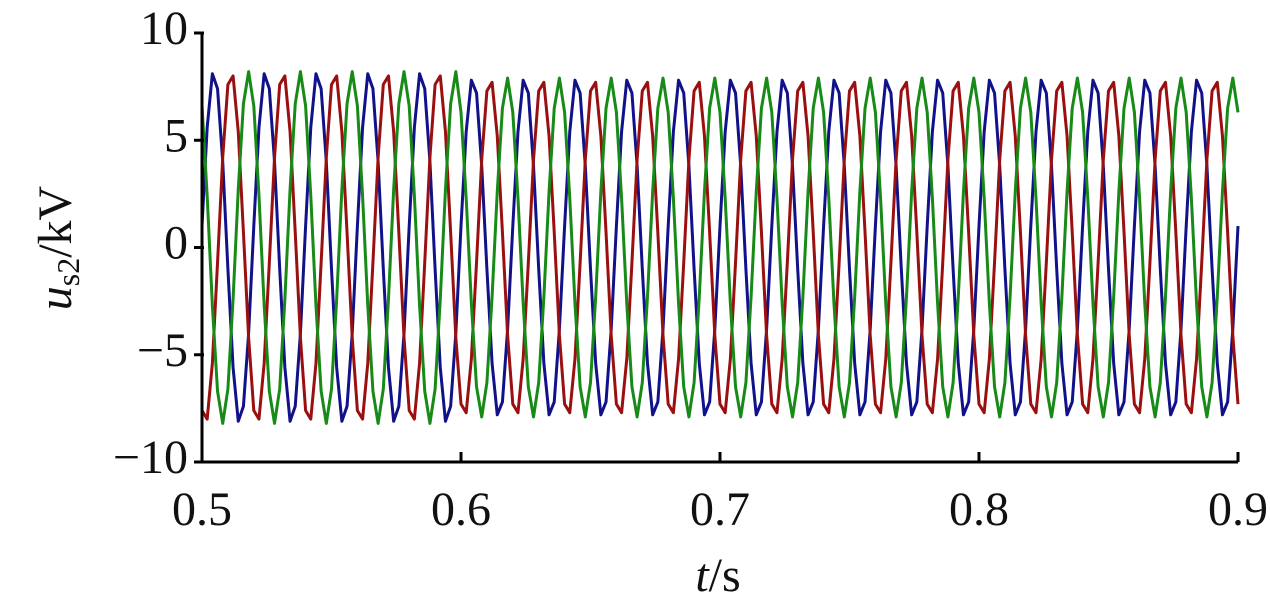 The width and height of the screenshot is (1270, 614). Describe the element at coordinates (725, 575) in the screenshot. I see `x-label-unit: /s` at that location.